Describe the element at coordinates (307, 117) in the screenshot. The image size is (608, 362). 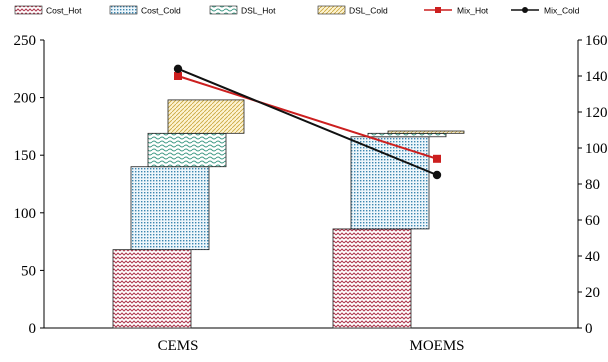
I see `line-mix-hot` at that location.